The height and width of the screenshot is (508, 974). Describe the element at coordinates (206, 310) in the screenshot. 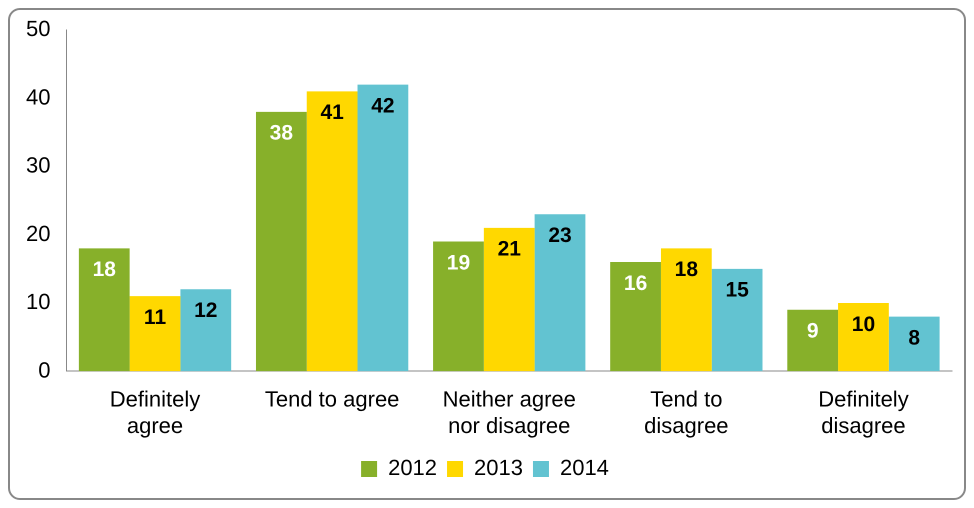

I see `data-label: 12` at that location.